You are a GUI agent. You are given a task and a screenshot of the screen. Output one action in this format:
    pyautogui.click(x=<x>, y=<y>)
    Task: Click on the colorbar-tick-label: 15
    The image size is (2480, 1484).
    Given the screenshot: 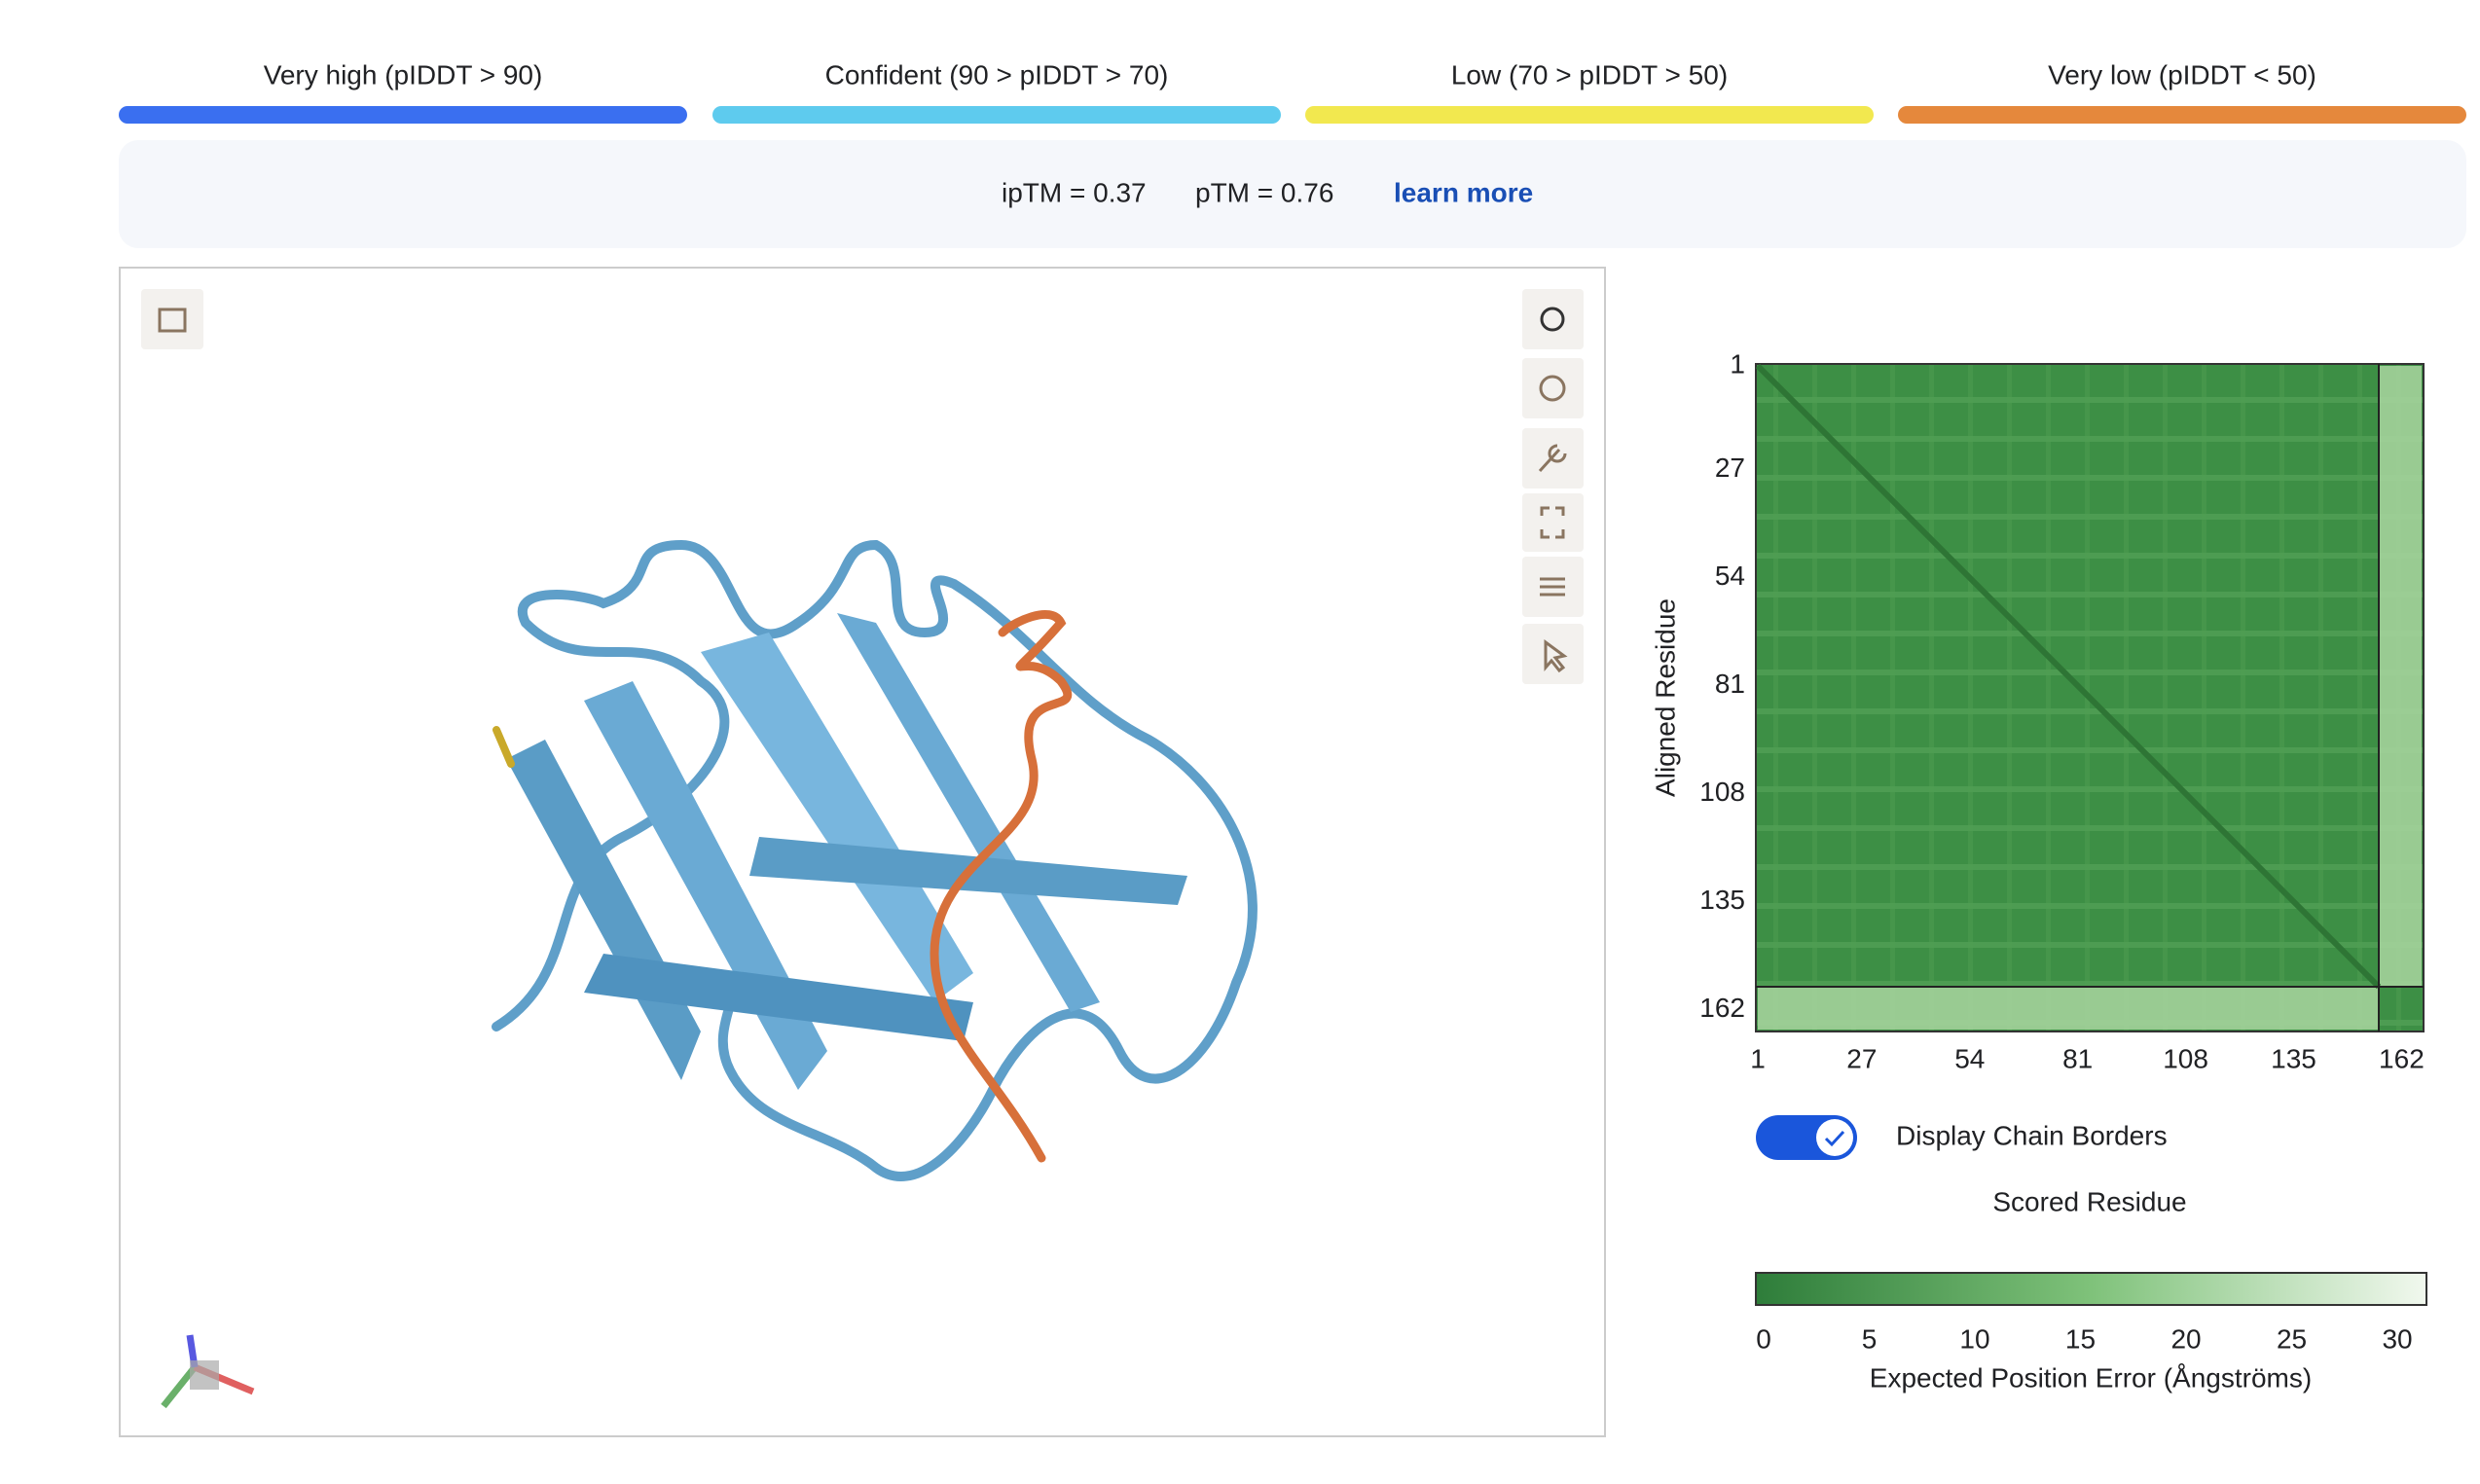 What is the action you would take?
    pyautogui.click(x=2080, y=1339)
    